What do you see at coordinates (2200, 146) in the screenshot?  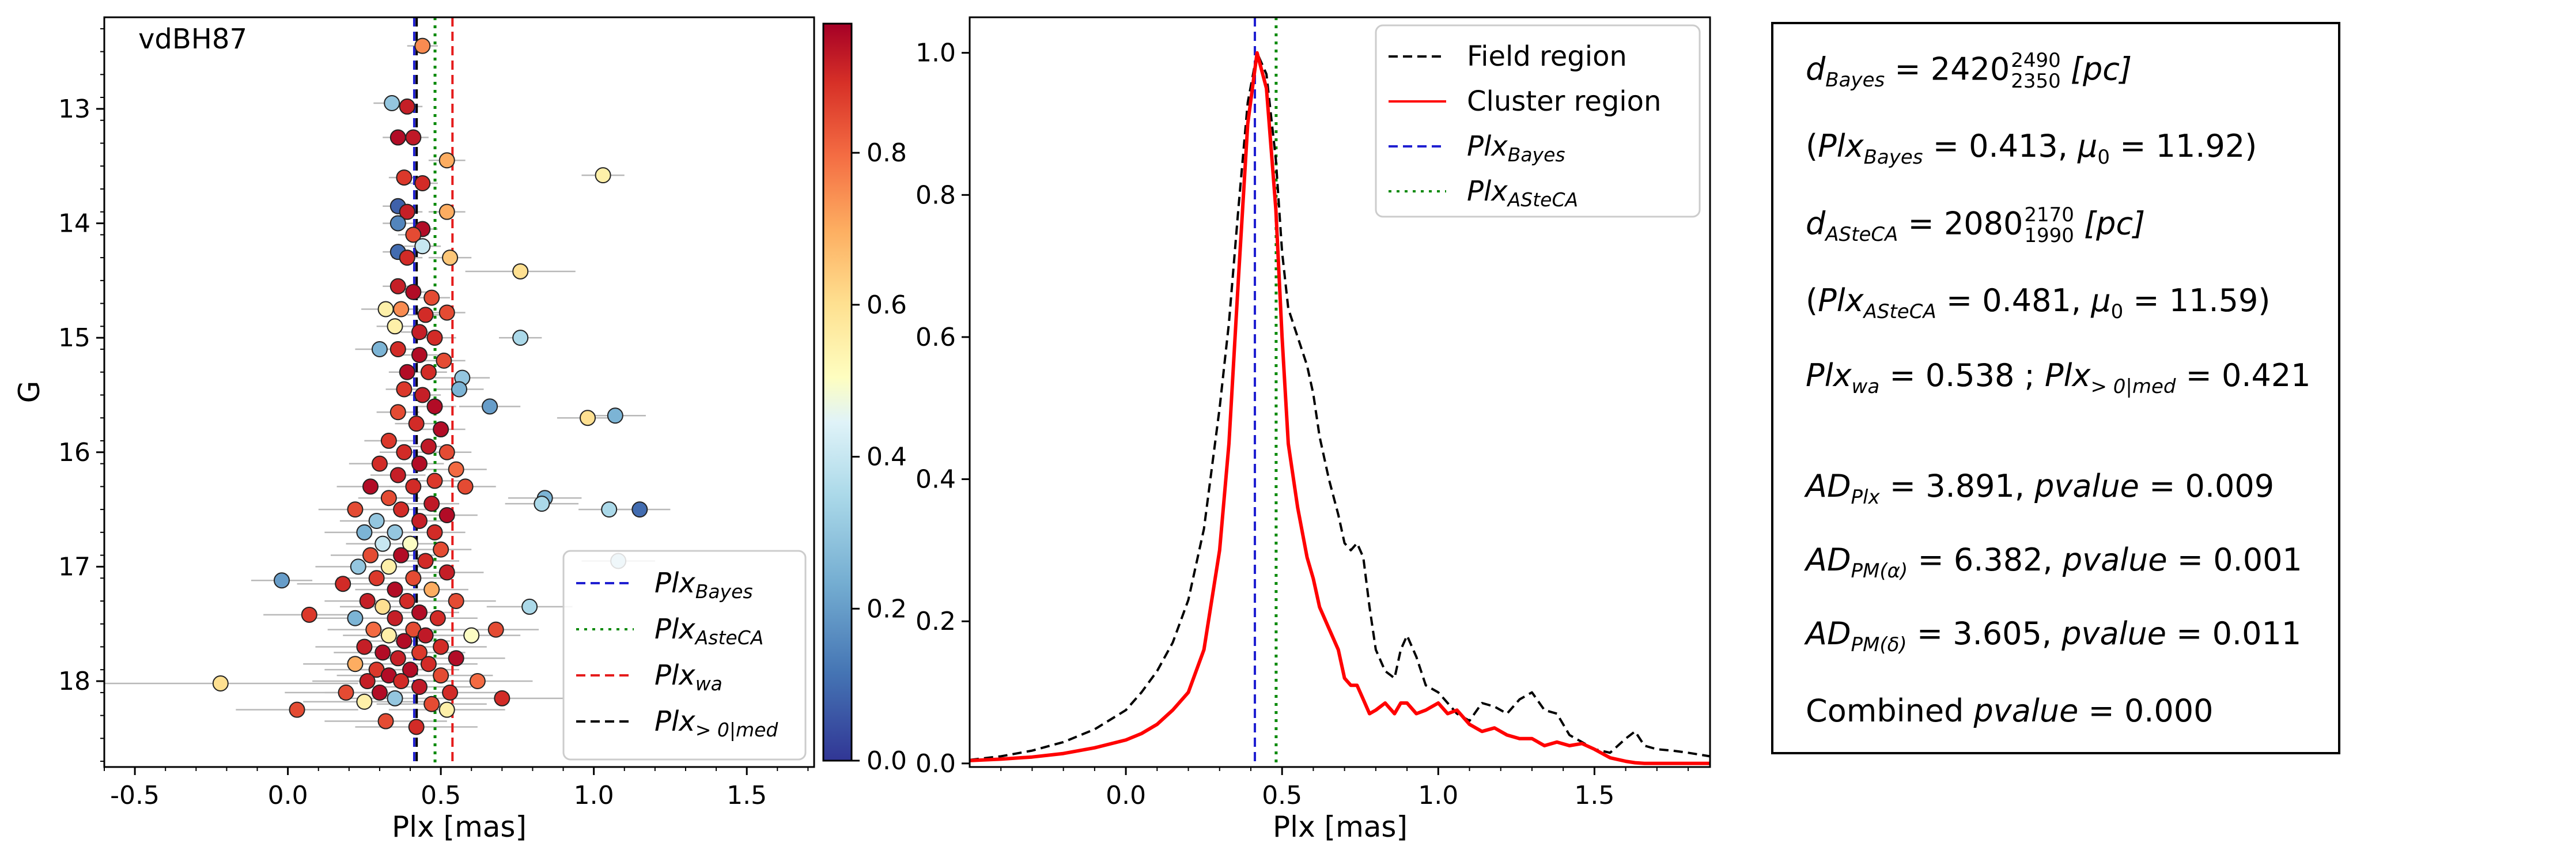 I see `mu-bayes-value: 11.92` at bounding box center [2200, 146].